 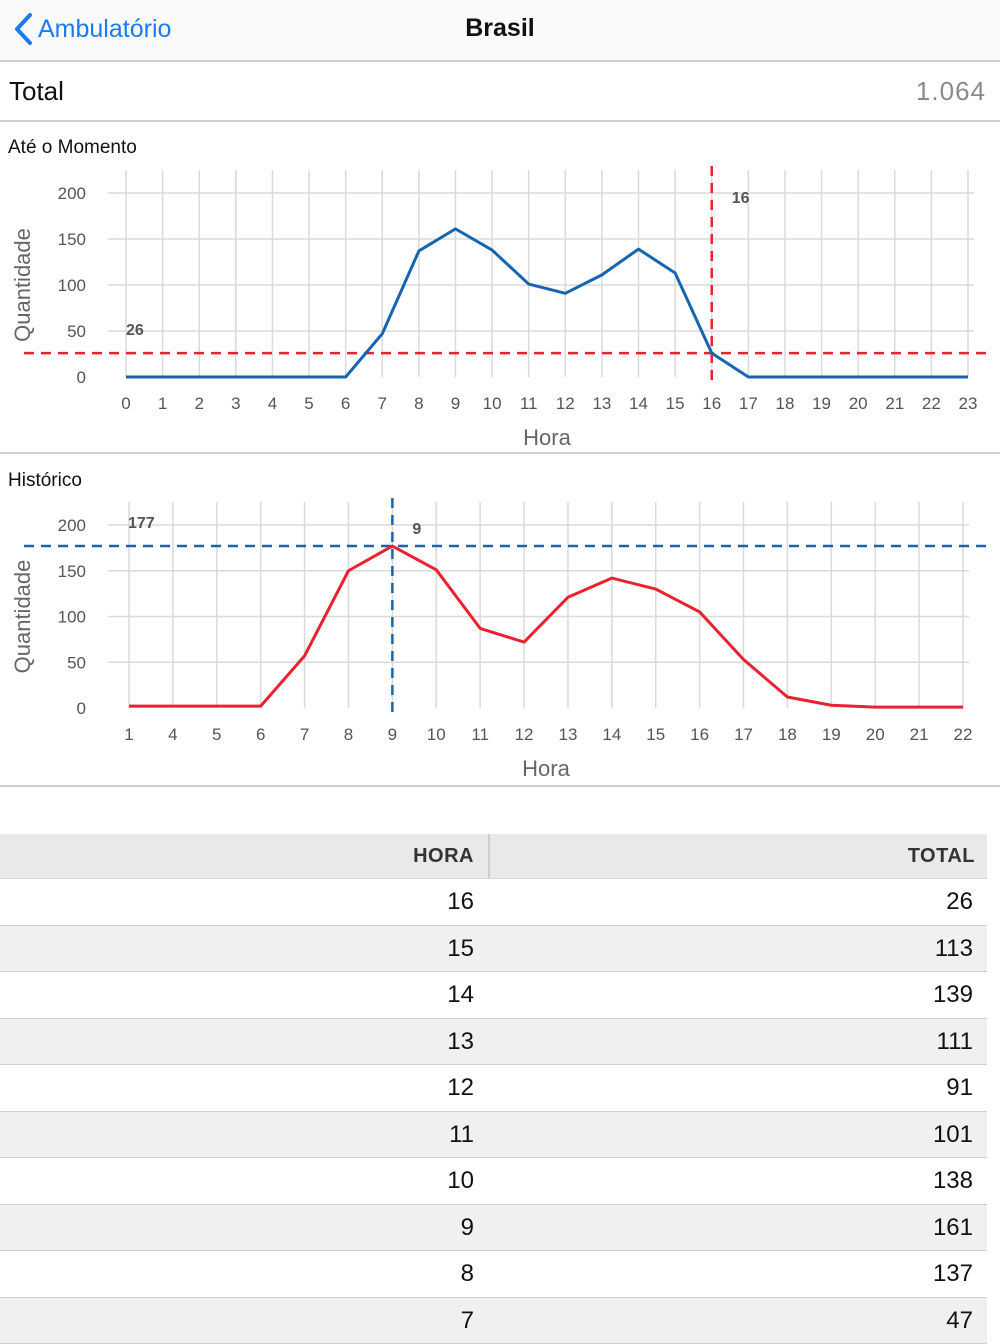 What do you see at coordinates (244, 949) in the screenshot?
I see `cell-hora: 15` at bounding box center [244, 949].